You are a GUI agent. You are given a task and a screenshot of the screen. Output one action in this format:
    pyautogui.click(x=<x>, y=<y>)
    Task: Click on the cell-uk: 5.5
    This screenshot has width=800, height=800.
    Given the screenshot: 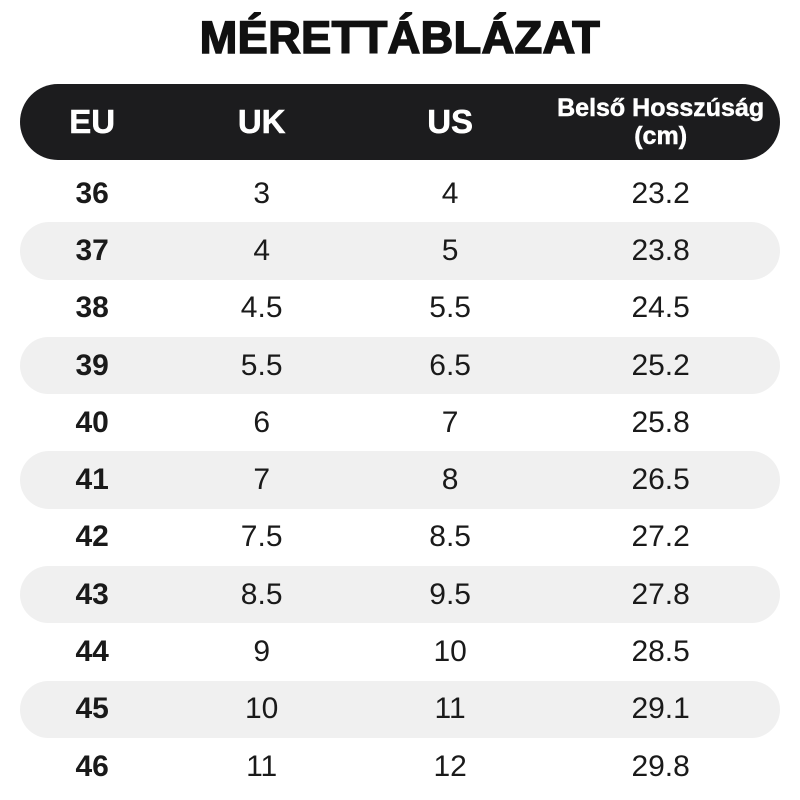 What is the action you would take?
    pyautogui.click(x=261, y=365)
    